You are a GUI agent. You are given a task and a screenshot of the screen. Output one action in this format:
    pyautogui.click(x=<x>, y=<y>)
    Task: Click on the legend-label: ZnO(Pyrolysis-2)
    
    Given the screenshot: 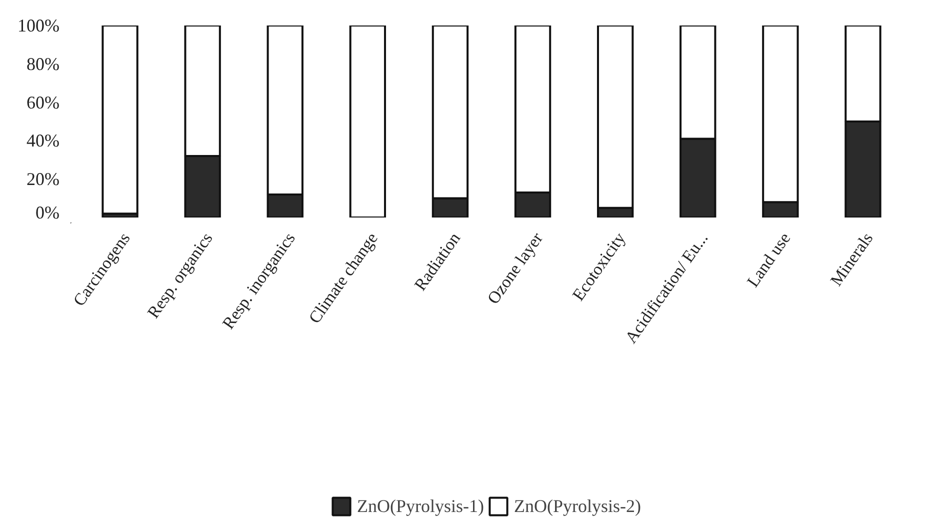 What is the action you would take?
    pyautogui.click(x=577, y=506)
    